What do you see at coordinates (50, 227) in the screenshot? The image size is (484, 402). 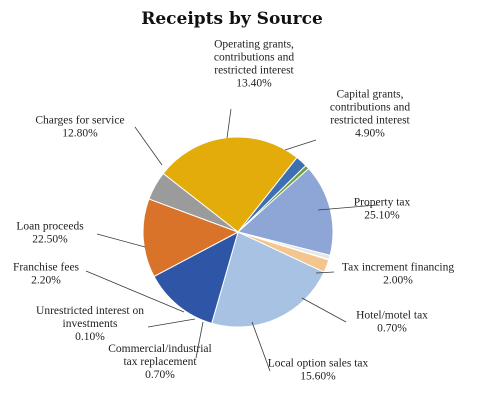 I see `slice-label-name: Loan proceeds` at bounding box center [50, 227].